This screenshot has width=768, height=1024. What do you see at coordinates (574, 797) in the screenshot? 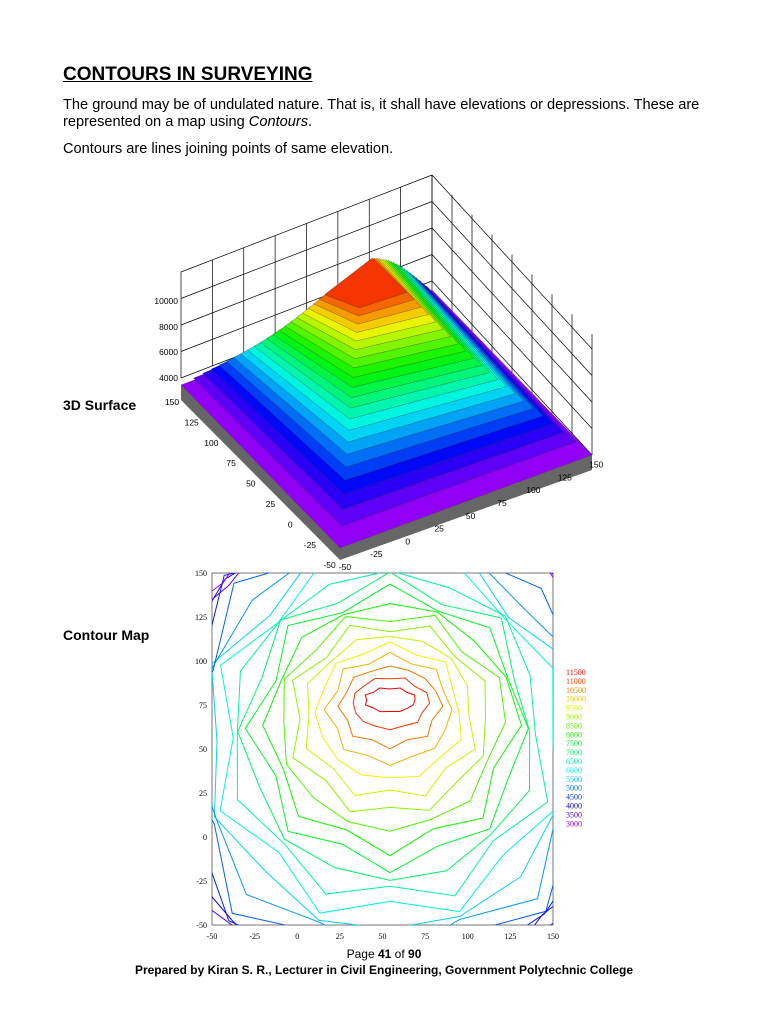
I see `legend-entry: 4500` at bounding box center [574, 797].